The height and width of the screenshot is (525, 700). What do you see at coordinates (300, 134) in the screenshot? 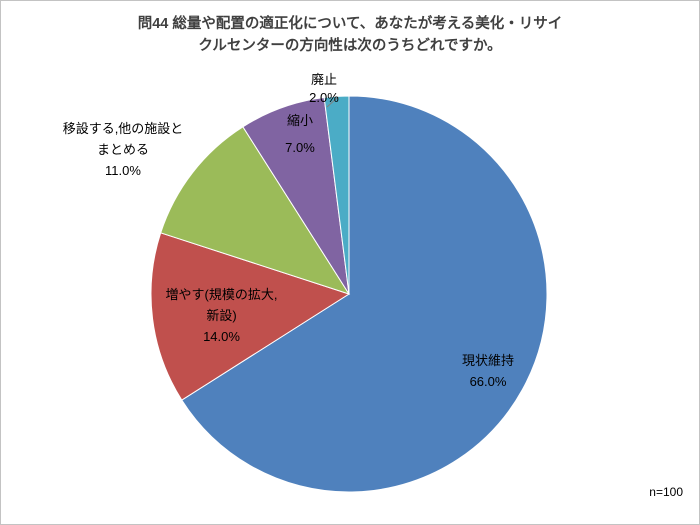
I see `slice-label-shrink: 縮小 7.0%` at bounding box center [300, 134].